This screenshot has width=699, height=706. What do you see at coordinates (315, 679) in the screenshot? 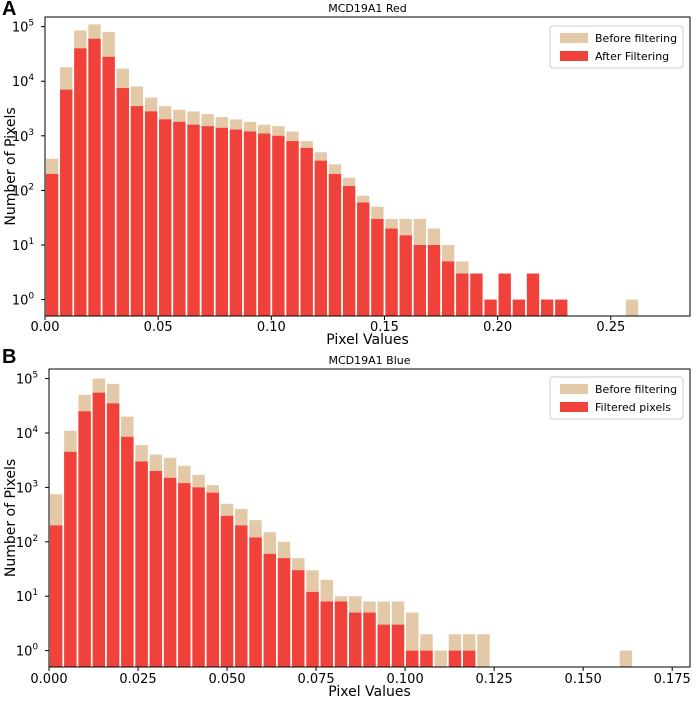
I see `x-tick-label: 0.075` at bounding box center [315, 679].